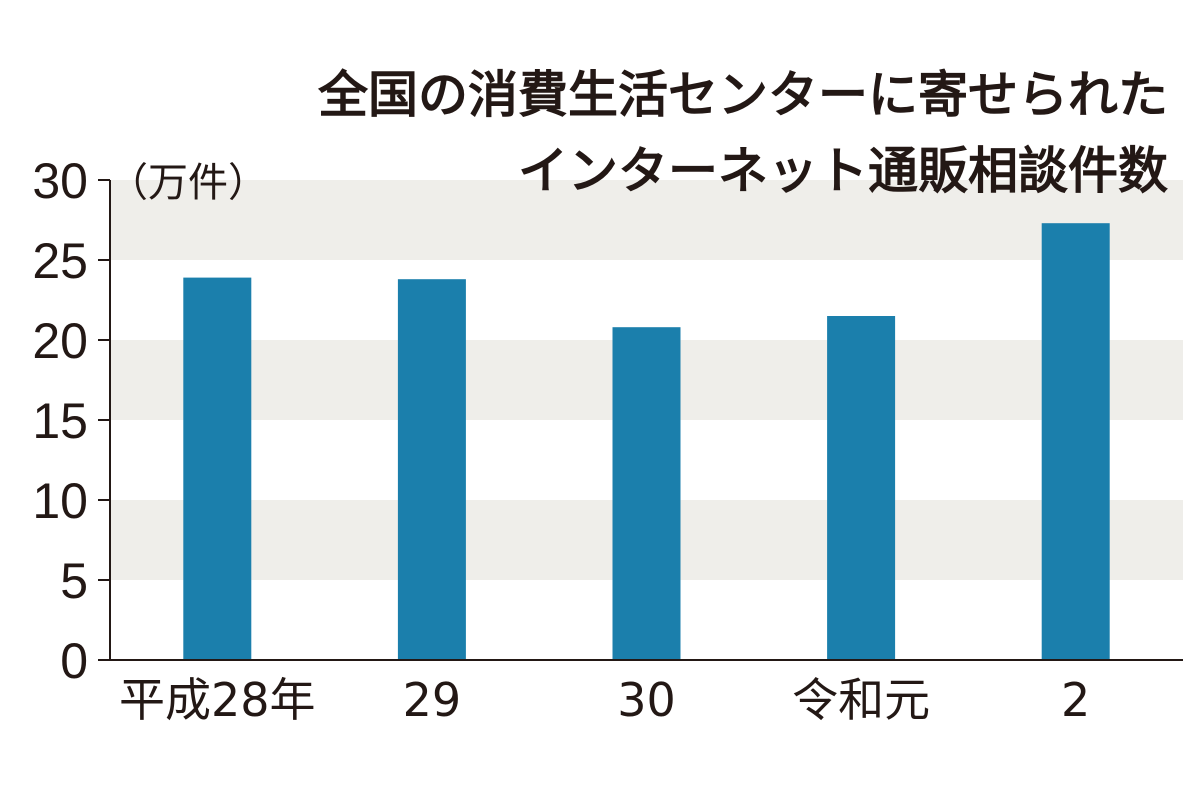 This screenshot has width=1200, height=800. I want to click on x-category-label: 平成28年, so click(217, 700).